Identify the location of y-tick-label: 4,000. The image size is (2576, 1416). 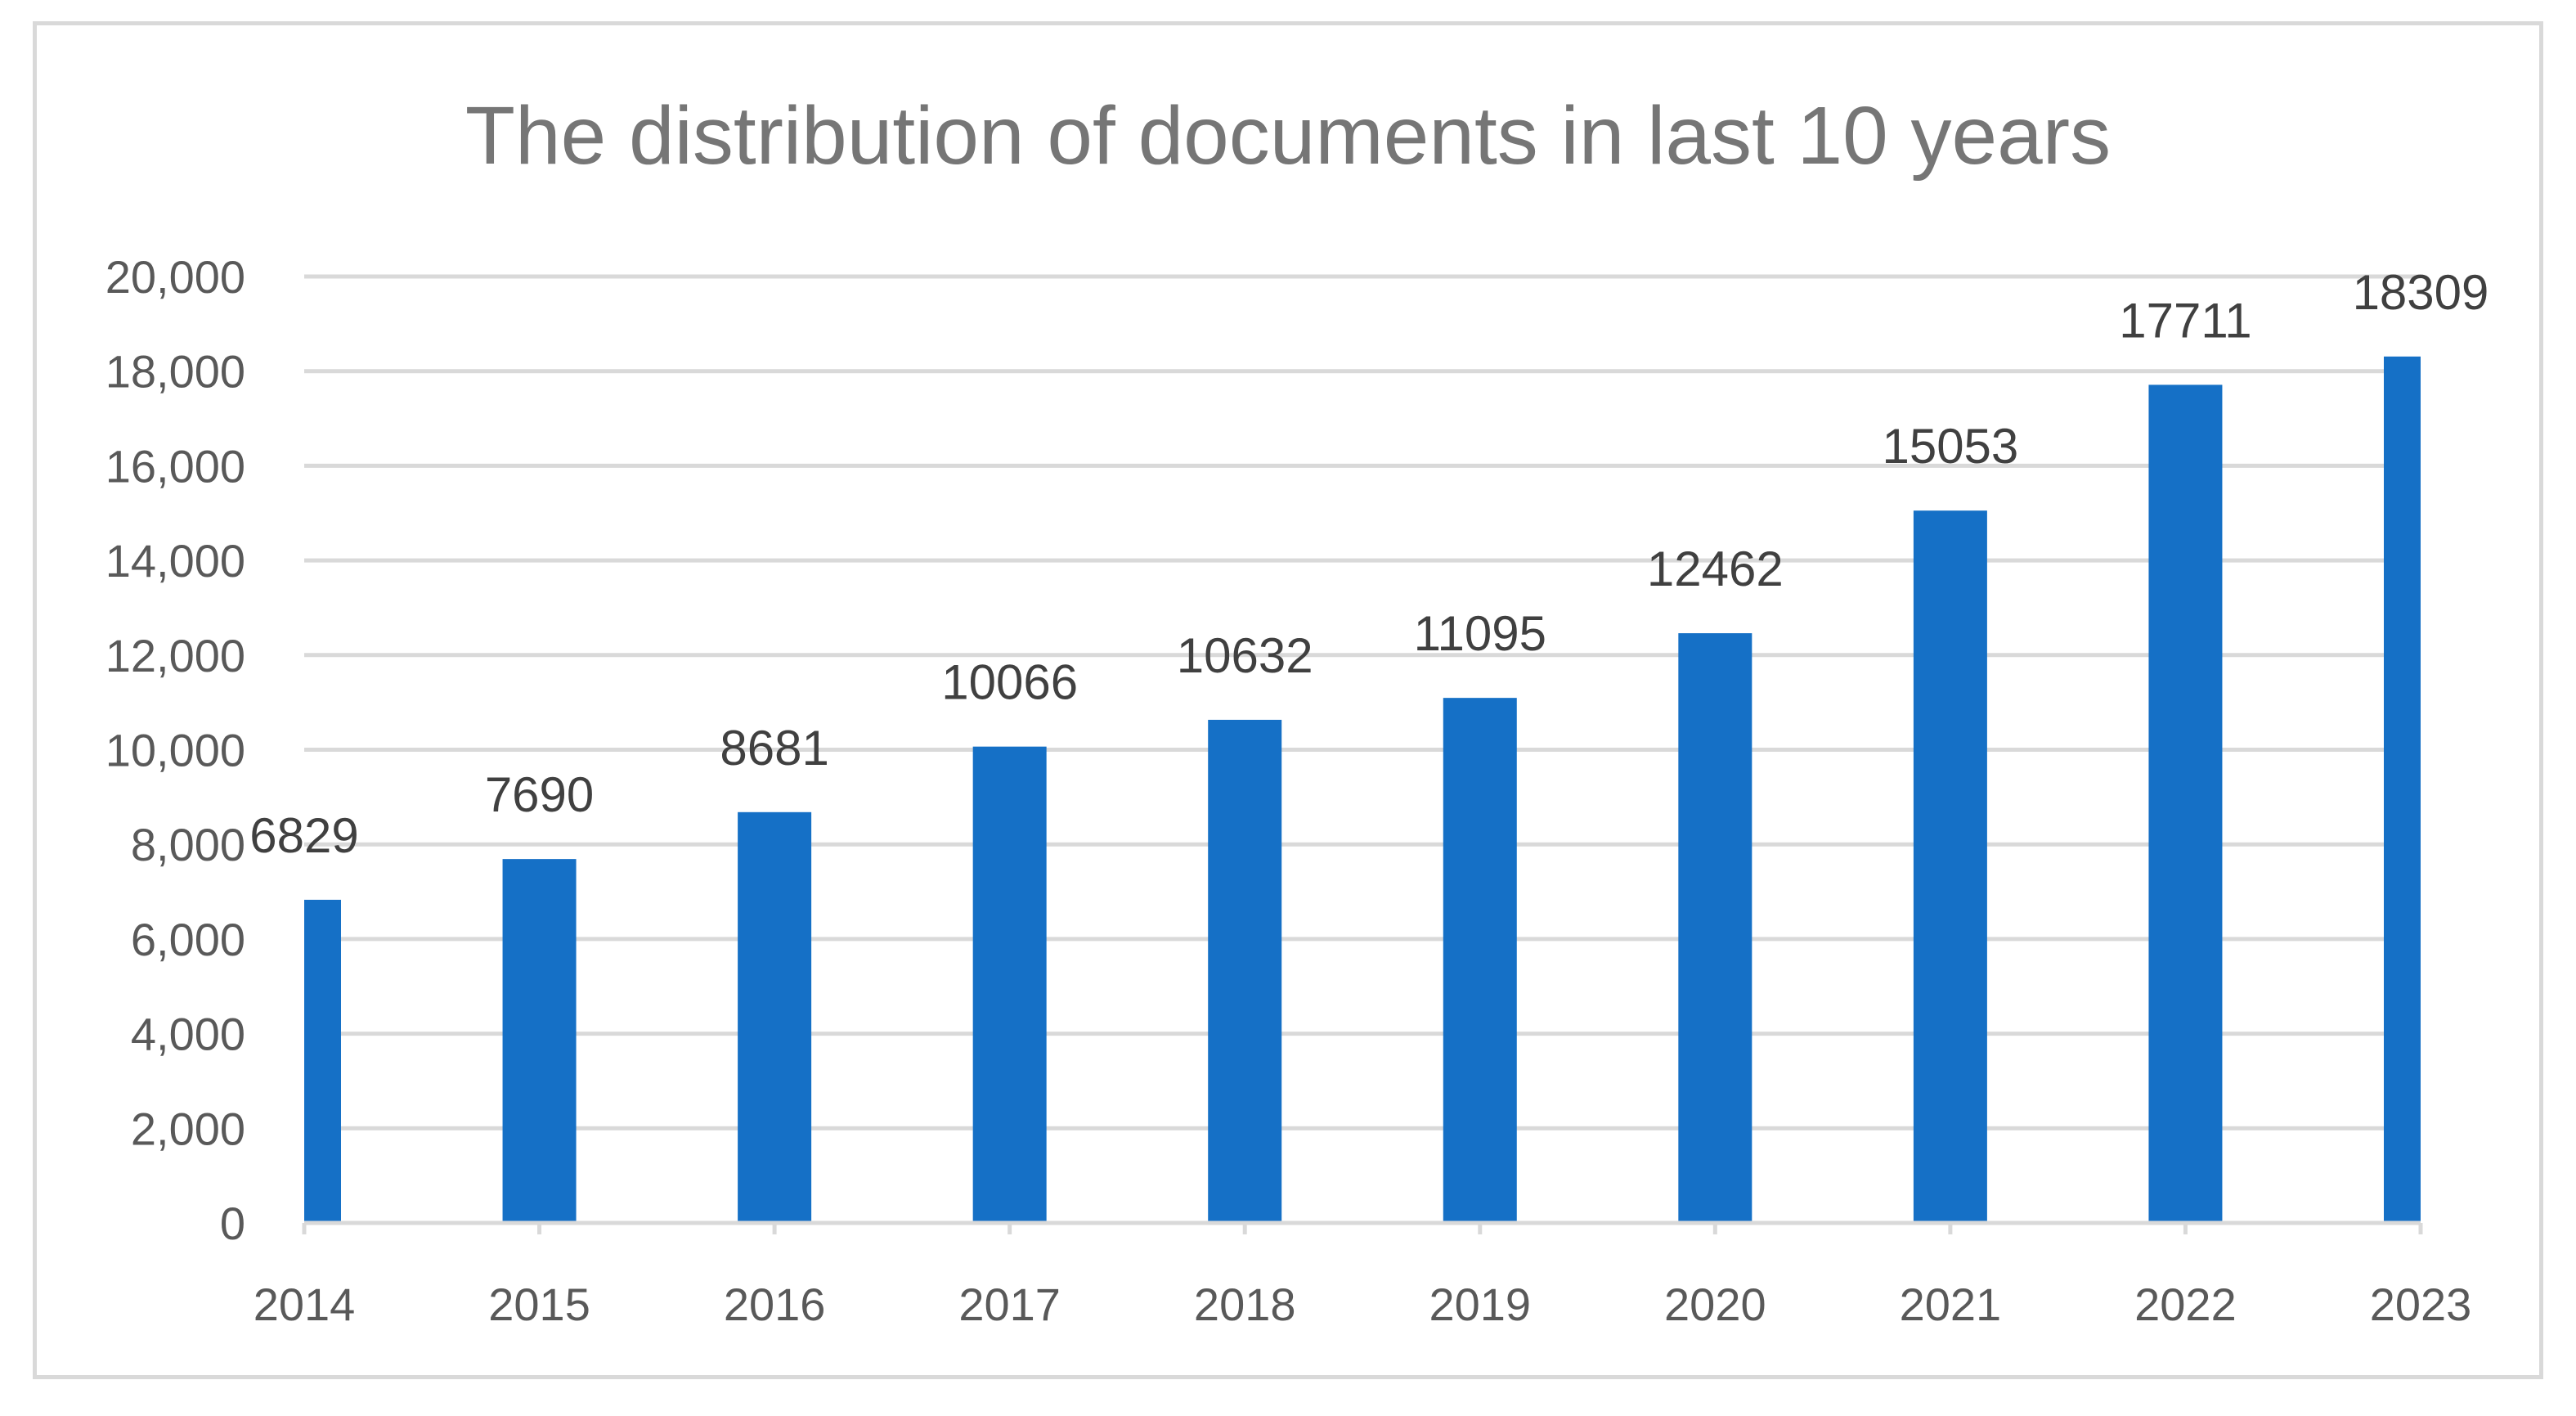
(188, 1034).